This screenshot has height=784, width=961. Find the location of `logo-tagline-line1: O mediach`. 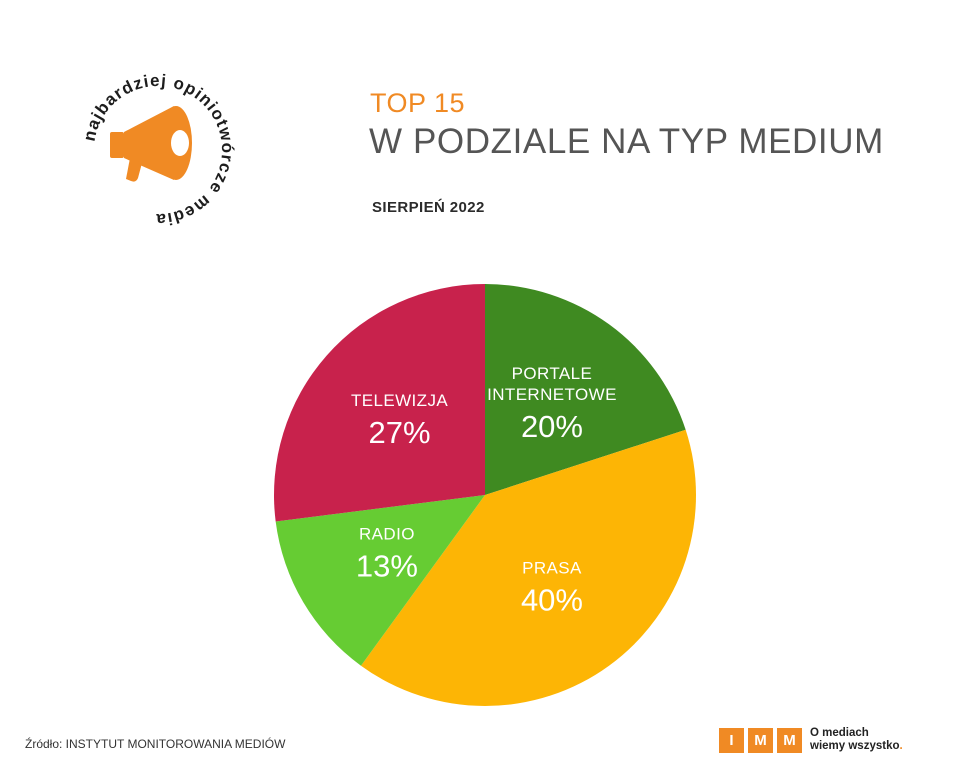

logo-tagline-line1: O mediach is located at coordinates (839, 733).